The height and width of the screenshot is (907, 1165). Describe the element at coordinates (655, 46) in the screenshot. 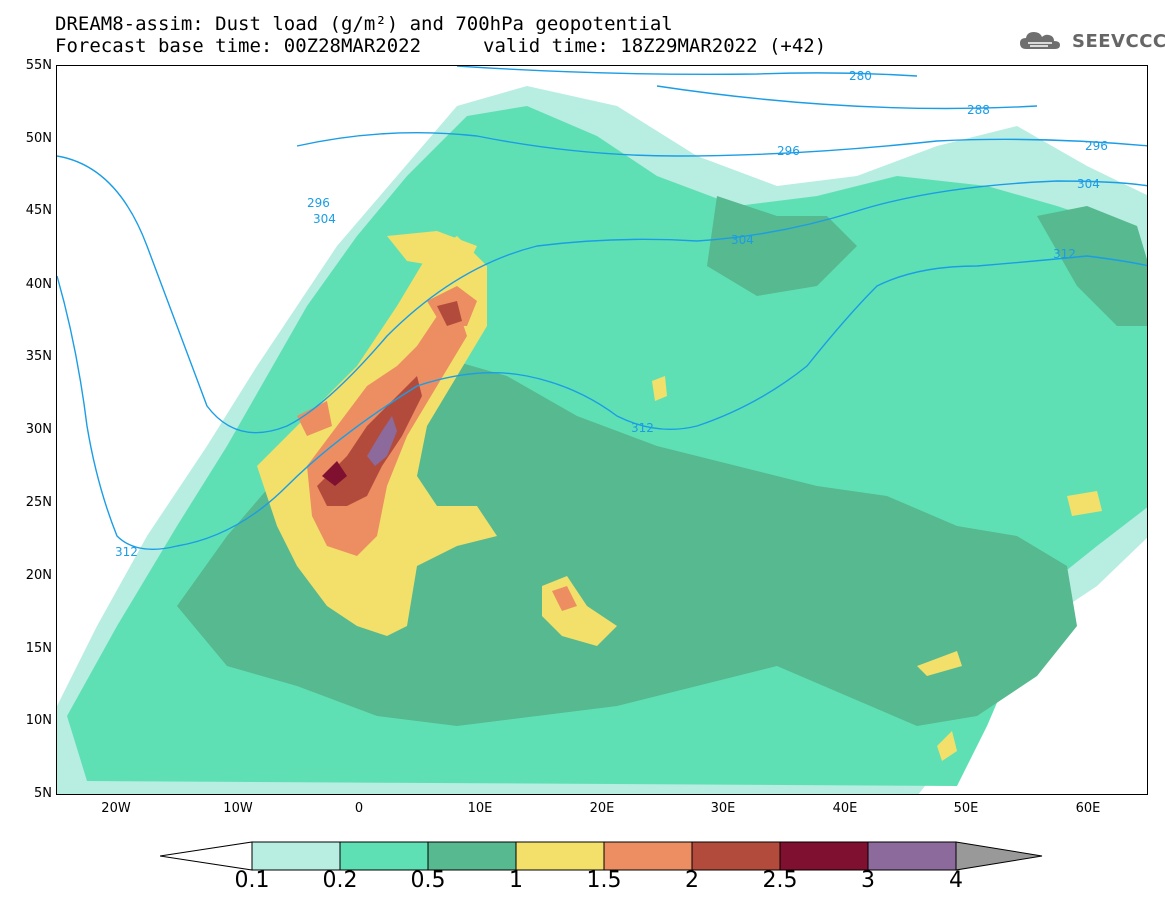

I see `valid-time: valid time: 18Z29MAR2022 (+42)` at that location.